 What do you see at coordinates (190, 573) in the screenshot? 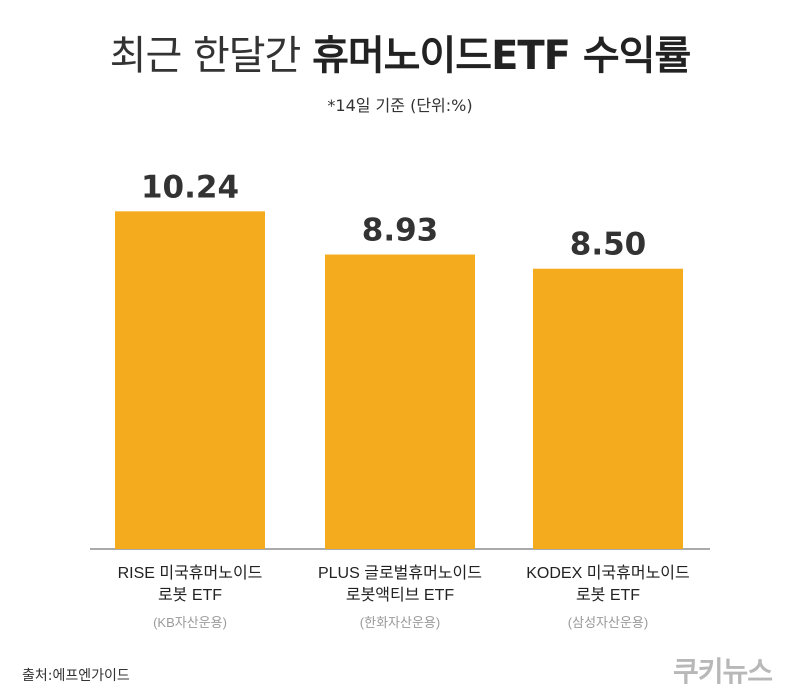
I see `category-label-line1: RISE 미국휴머노이드` at bounding box center [190, 573].